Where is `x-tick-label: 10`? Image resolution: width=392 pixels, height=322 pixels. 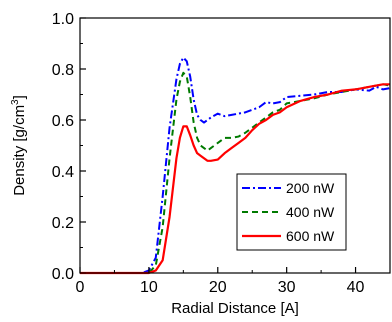
x-tick-label: 10 is located at coordinates (149, 287).